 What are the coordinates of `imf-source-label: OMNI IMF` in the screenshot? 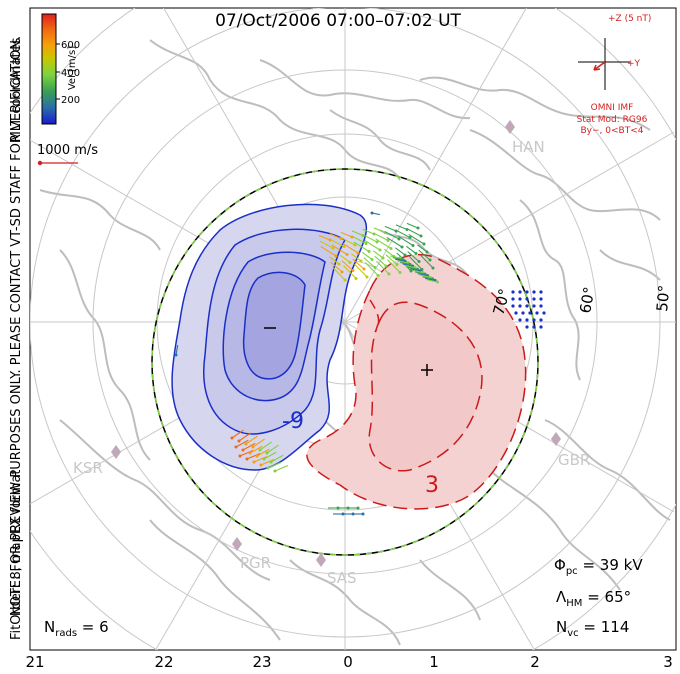 It's located at (612, 108).